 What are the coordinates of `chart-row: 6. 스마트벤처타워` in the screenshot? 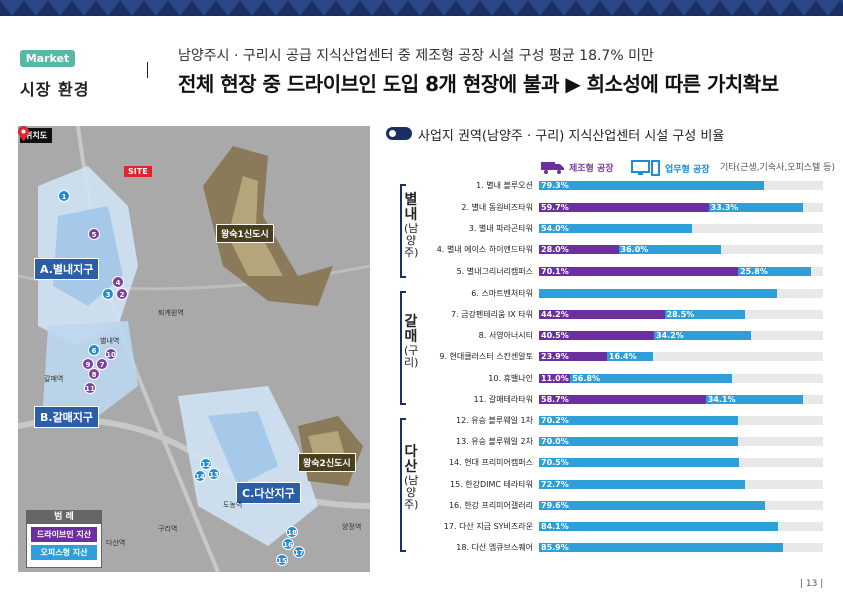 It's located at (421, 294).